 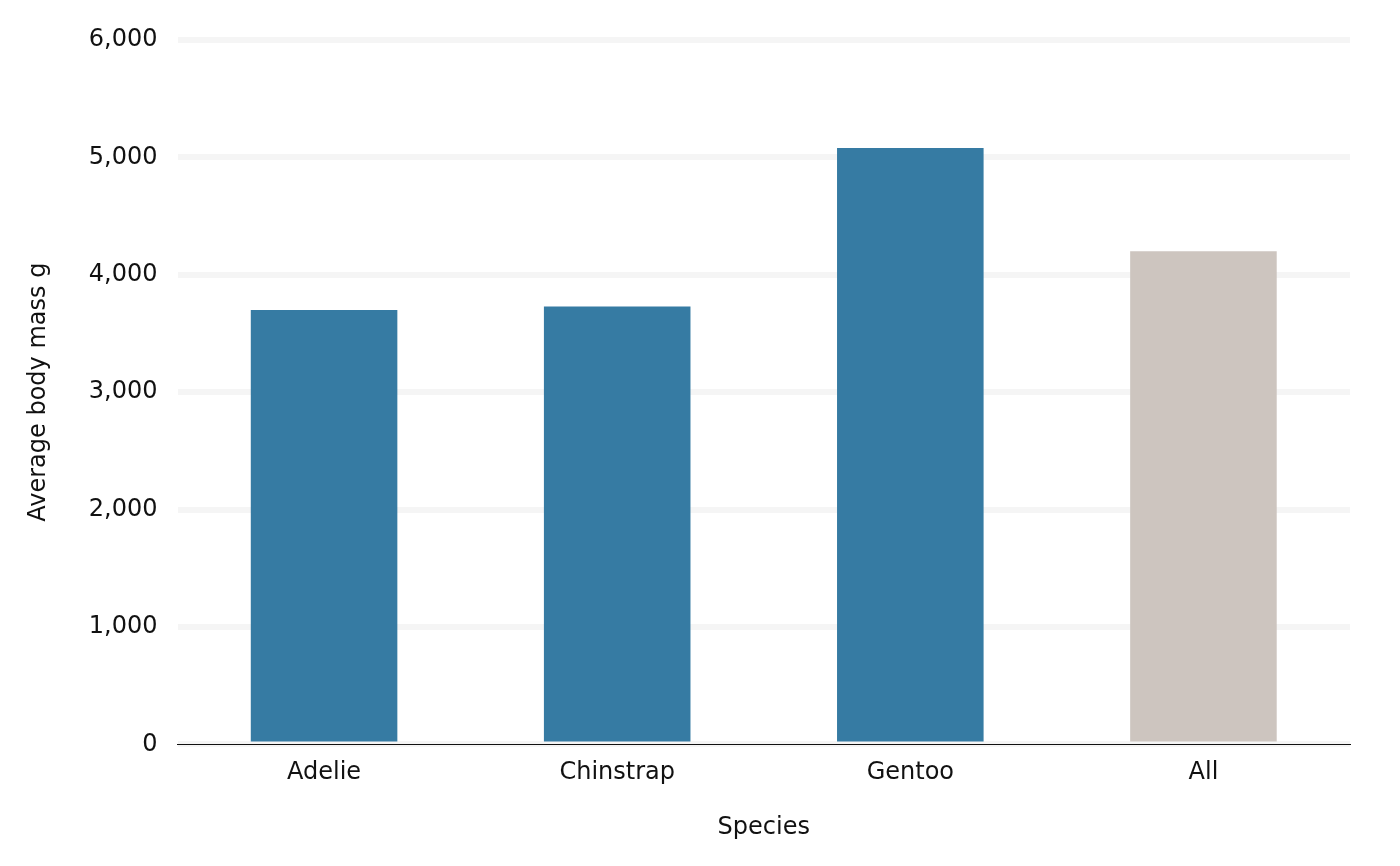 What do you see at coordinates (617, 771) in the screenshot?
I see `x-tick-label: Chinstrap` at bounding box center [617, 771].